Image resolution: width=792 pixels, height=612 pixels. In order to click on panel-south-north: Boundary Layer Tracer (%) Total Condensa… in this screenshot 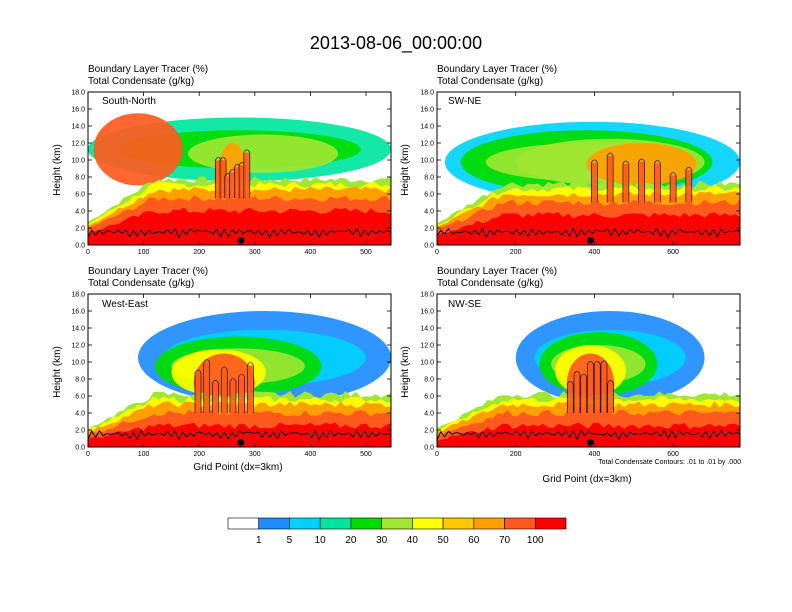, I will do `click(222, 160)`.